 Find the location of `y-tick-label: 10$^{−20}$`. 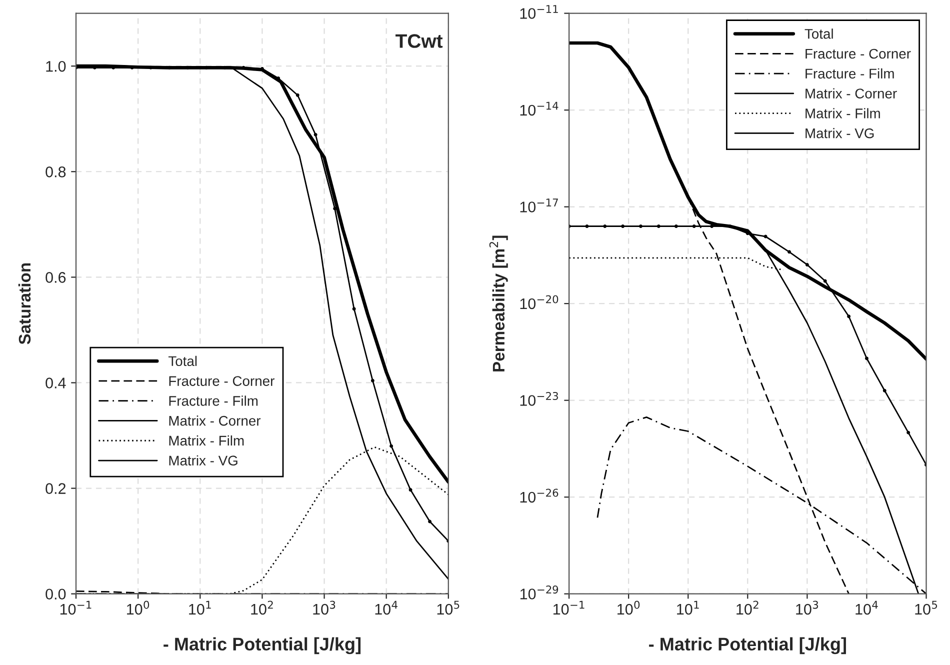

y-tick-label: 10$^{−20}$ is located at coordinates (539, 302).